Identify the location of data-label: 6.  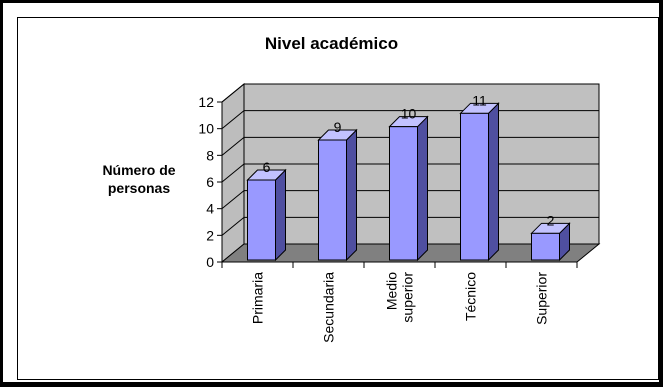
(267, 167).